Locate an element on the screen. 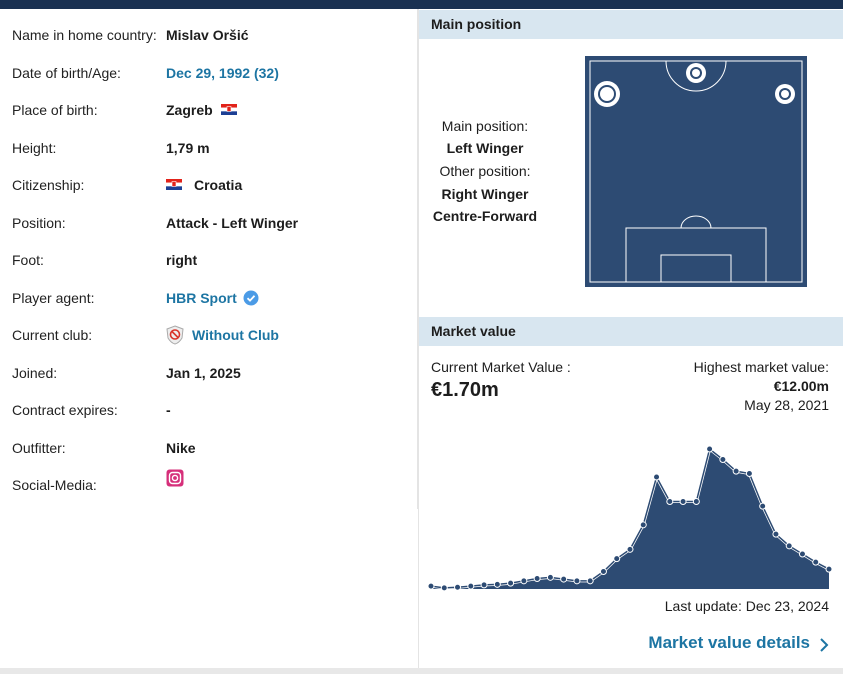 The height and width of the screenshot is (674, 843). label: Current Market Value : is located at coordinates (501, 367).